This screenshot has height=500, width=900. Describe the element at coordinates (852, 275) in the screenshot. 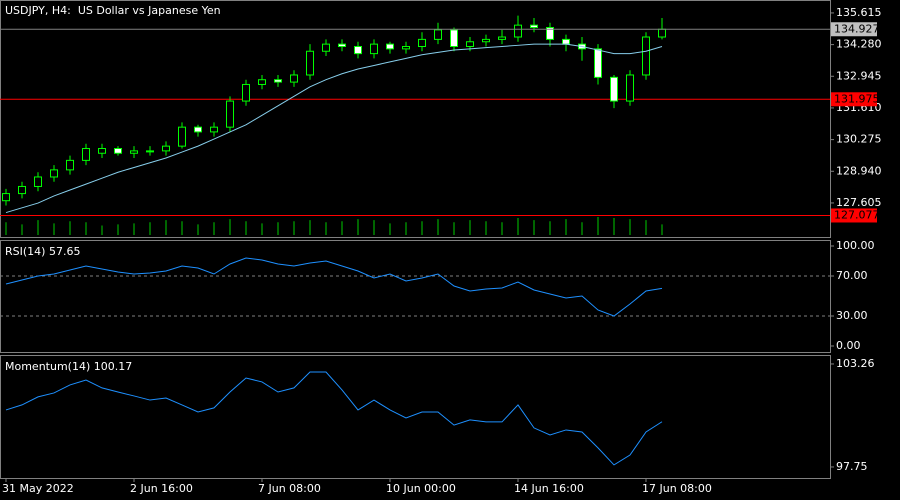

I see `y-tick-label: 70.00` at that location.